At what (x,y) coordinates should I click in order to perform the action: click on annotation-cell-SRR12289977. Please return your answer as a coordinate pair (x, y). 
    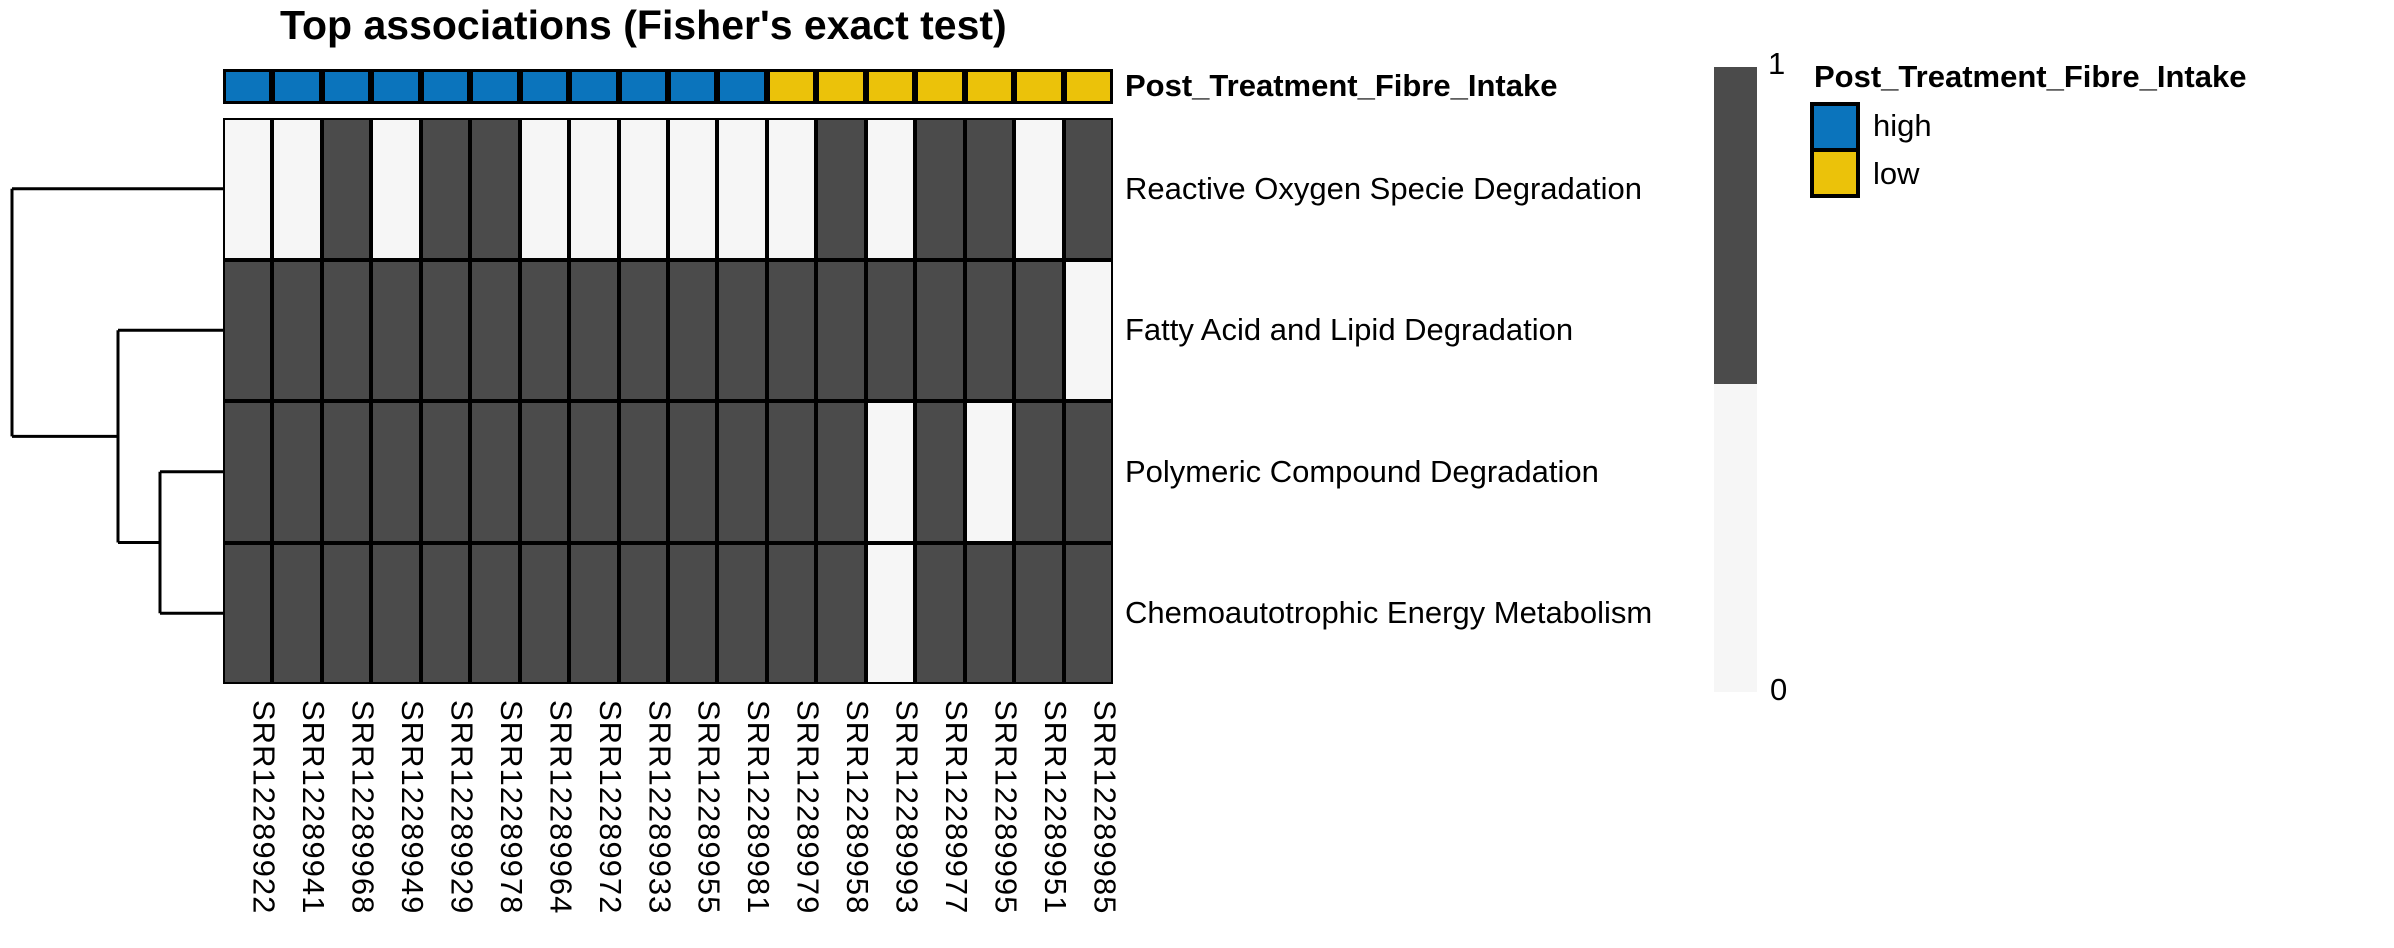
    Looking at the image, I should click on (940, 86).